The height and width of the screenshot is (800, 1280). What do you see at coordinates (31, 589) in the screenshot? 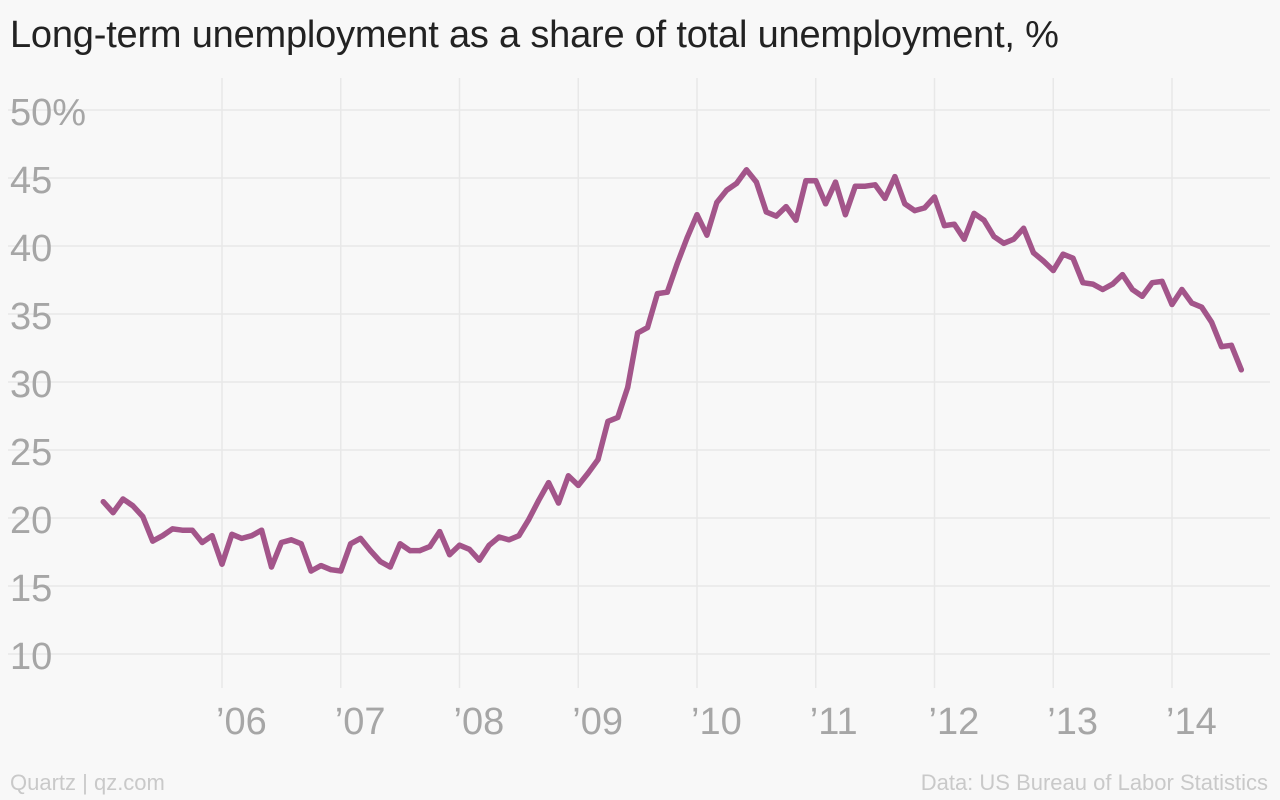
I see `y-tick-label: 15` at bounding box center [31, 589].